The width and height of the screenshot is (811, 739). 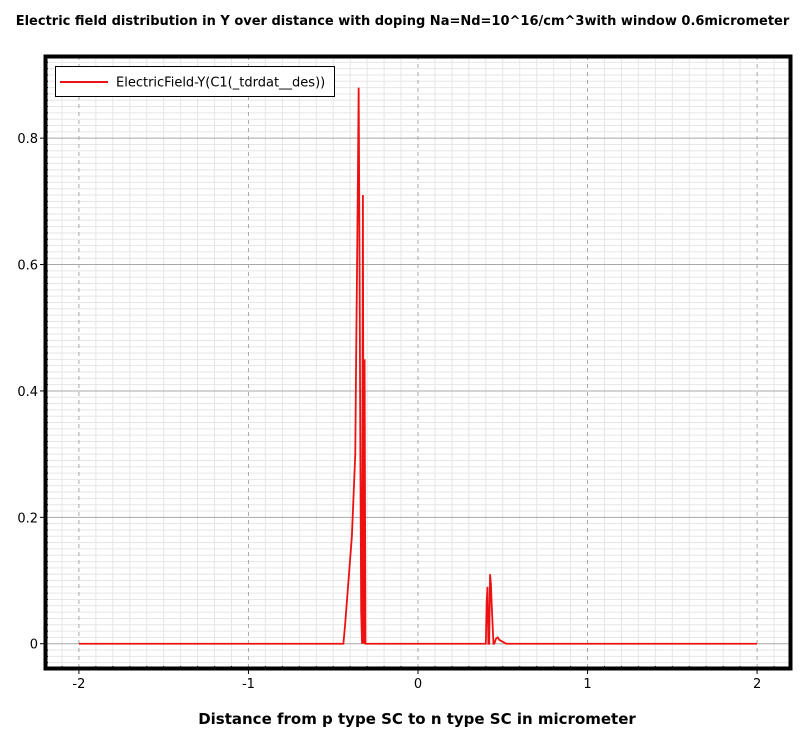 What do you see at coordinates (27, 266) in the screenshot?
I see `y-tick-label: 0.6` at bounding box center [27, 266].